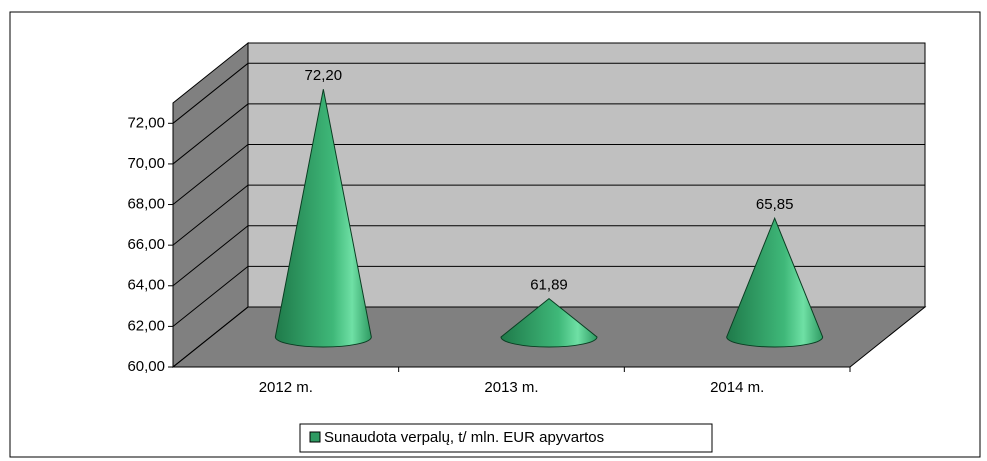 This screenshot has width=987, height=461. What do you see at coordinates (549, 285) in the screenshot?
I see `value-label: 61,89` at bounding box center [549, 285].